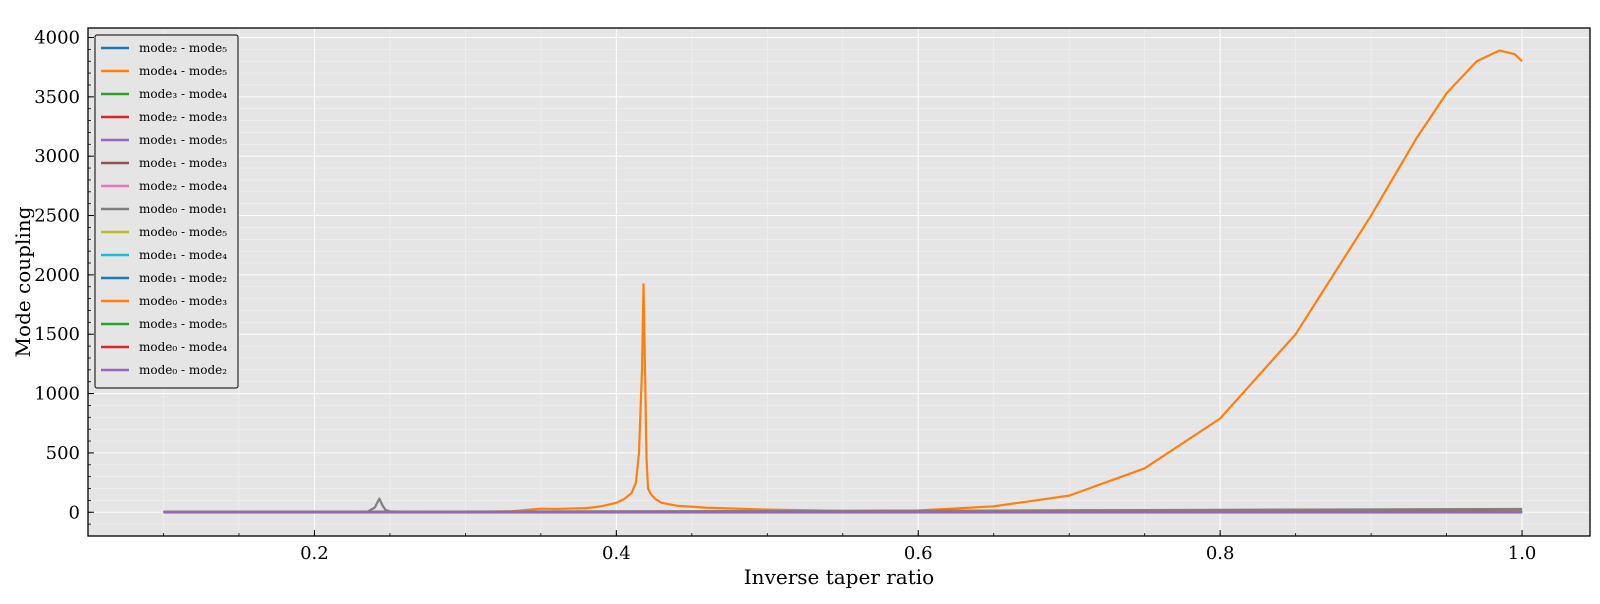 The image size is (1600, 604). What do you see at coordinates (183, 48) in the screenshot?
I see `legend-label: mode₂ - mode₅` at bounding box center [183, 48].